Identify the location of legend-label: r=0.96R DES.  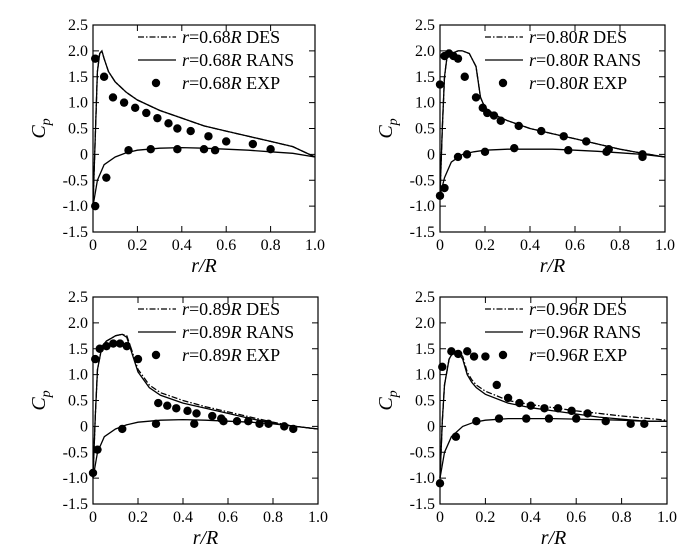
(578, 309).